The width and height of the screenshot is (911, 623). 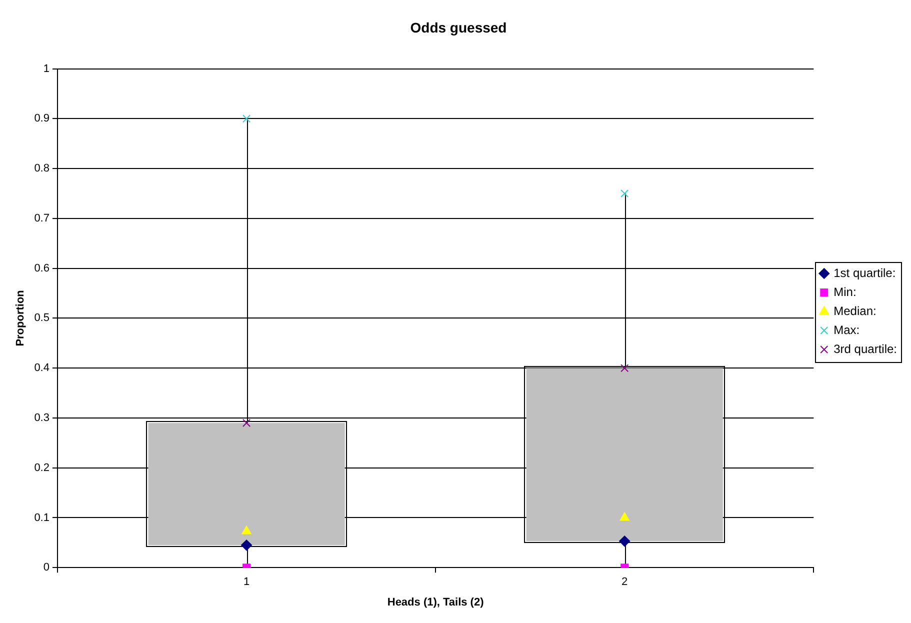 I want to click on x-tick-label: 2, so click(x=625, y=582).